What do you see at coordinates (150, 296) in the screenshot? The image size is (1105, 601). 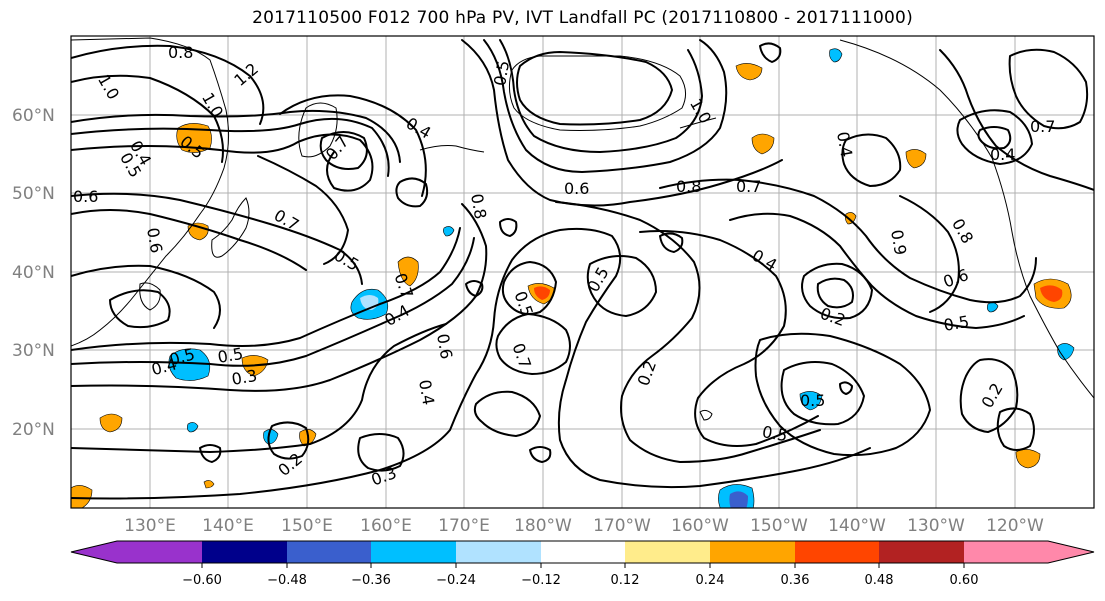 I see `korea-coastline` at bounding box center [150, 296].